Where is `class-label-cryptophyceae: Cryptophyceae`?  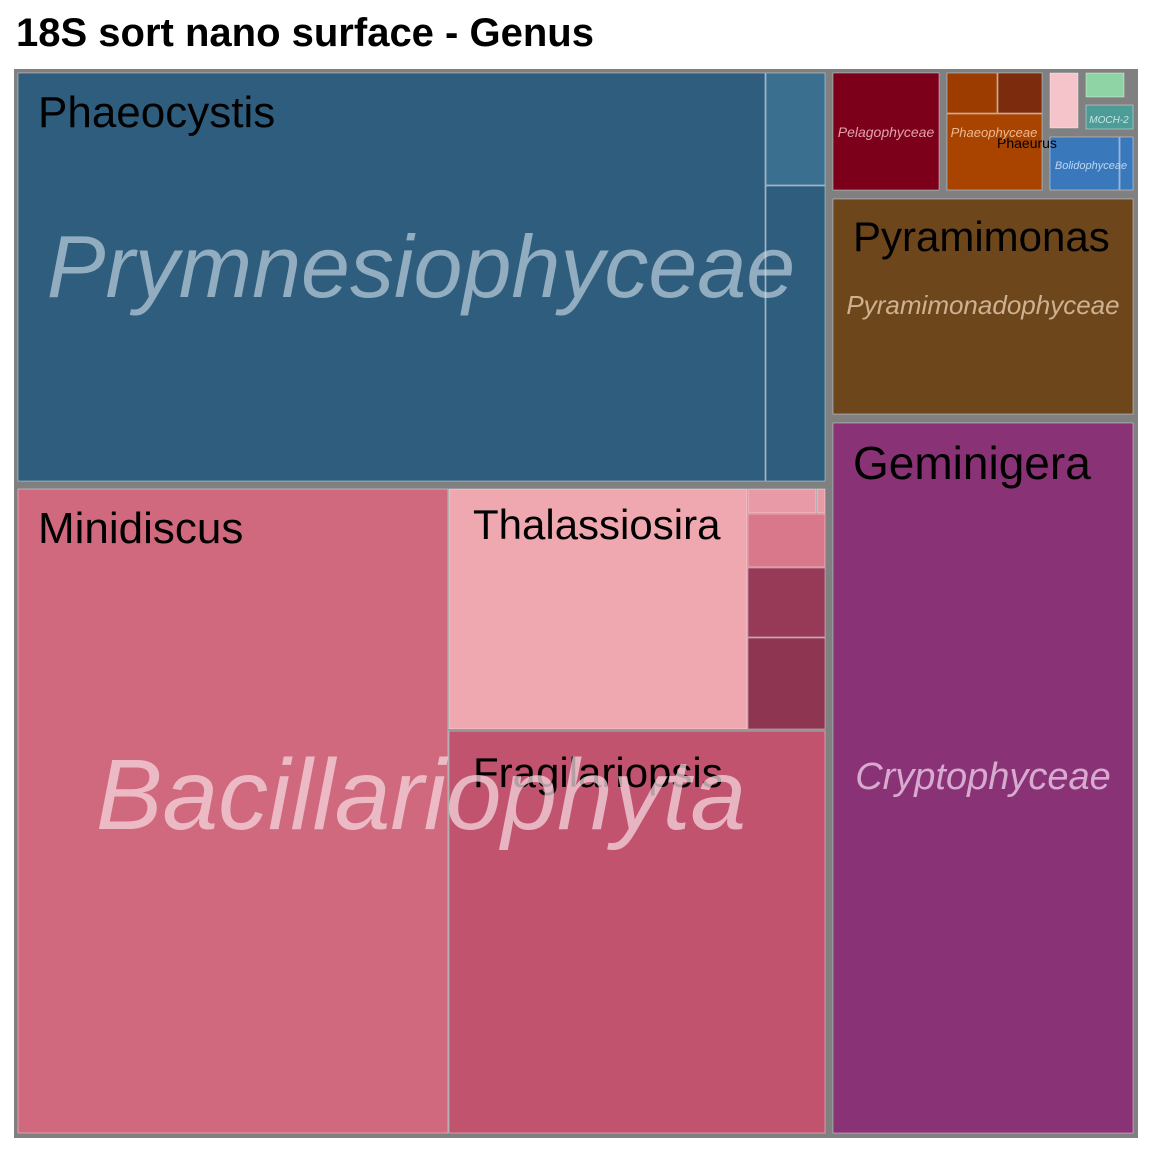
class-label-cryptophyceae: Cryptophyceae is located at coordinates (983, 777).